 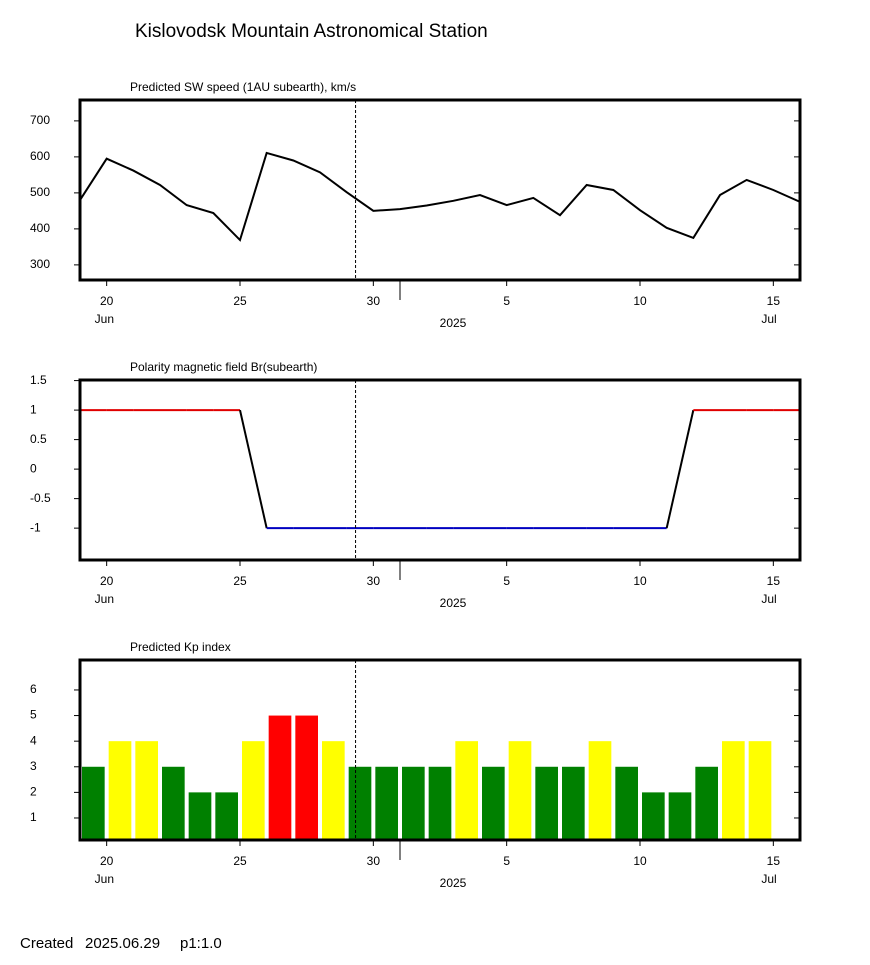 What do you see at coordinates (33, 715) in the screenshot?
I see `y-tick-label: 5` at bounding box center [33, 715].